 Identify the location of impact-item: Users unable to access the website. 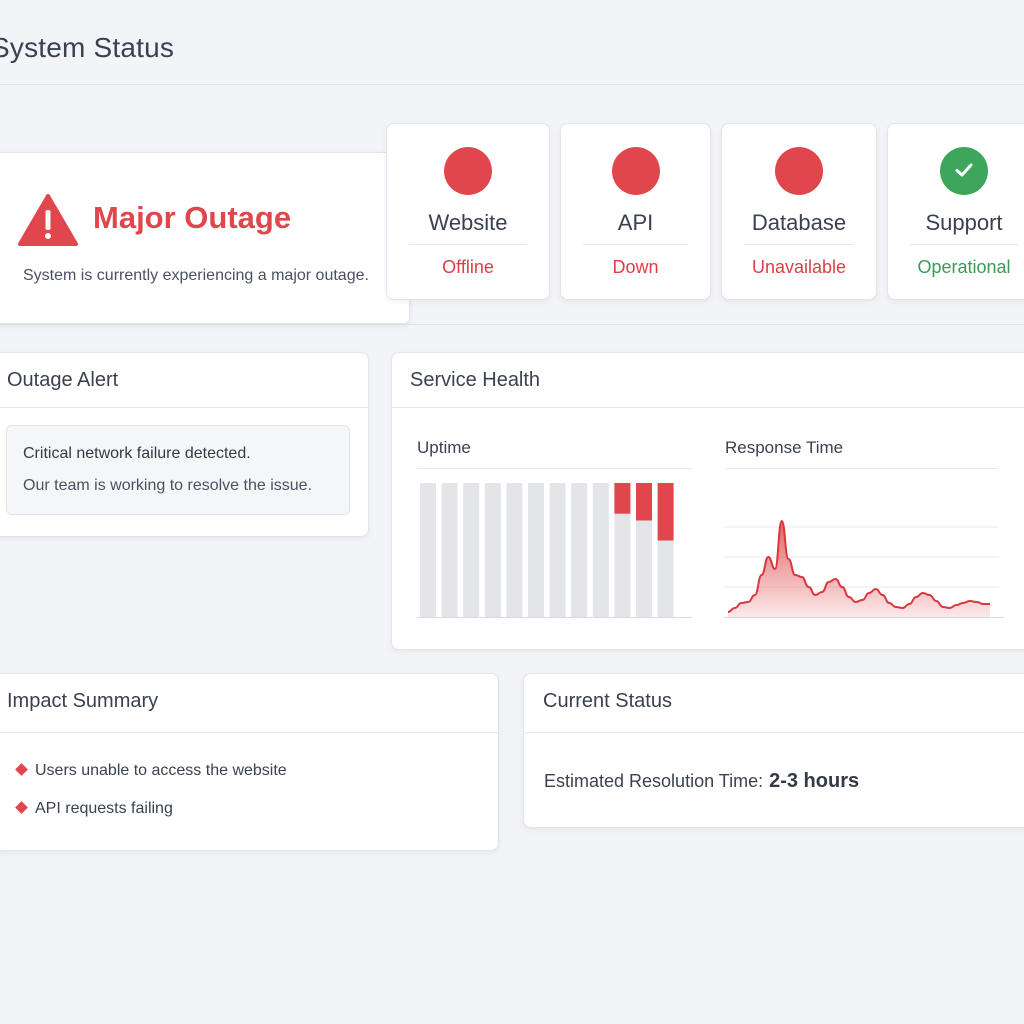
(151, 771).